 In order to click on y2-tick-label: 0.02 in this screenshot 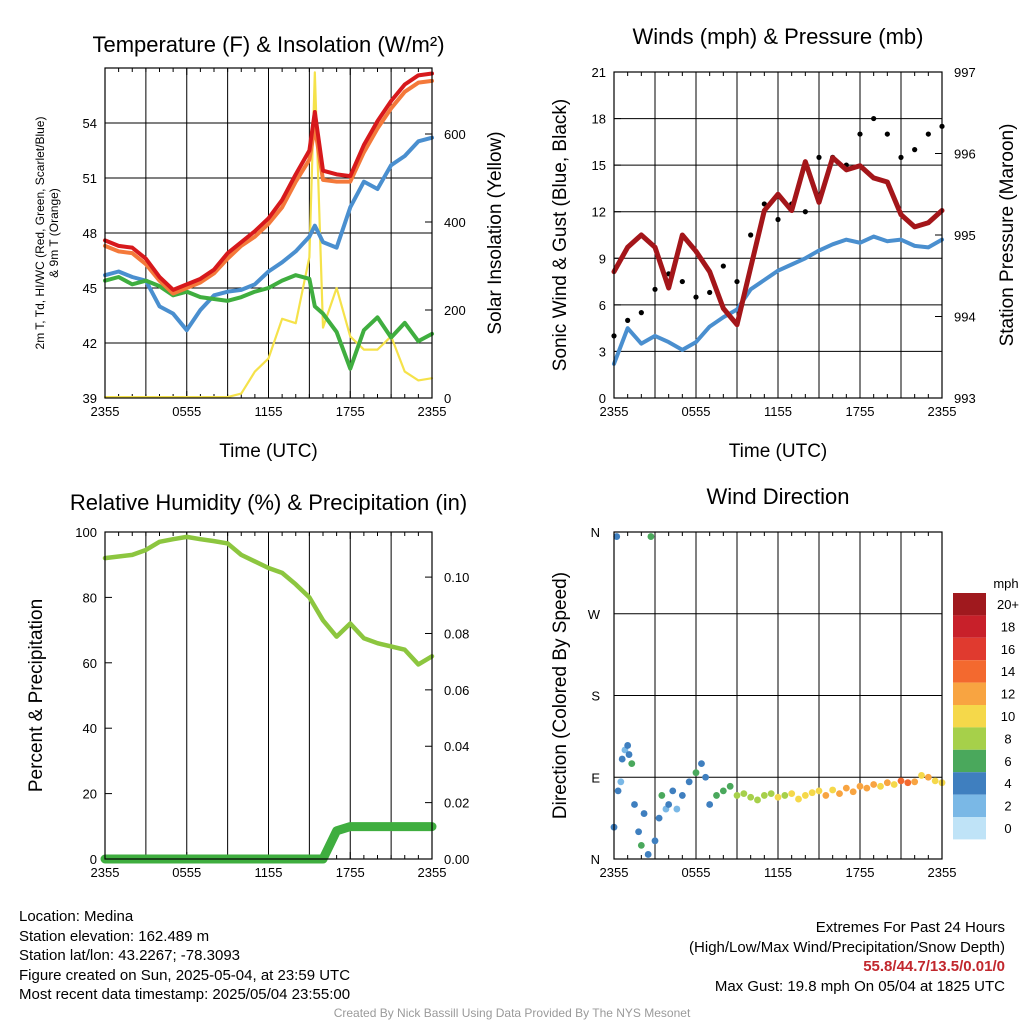, I will do `click(456, 803)`.